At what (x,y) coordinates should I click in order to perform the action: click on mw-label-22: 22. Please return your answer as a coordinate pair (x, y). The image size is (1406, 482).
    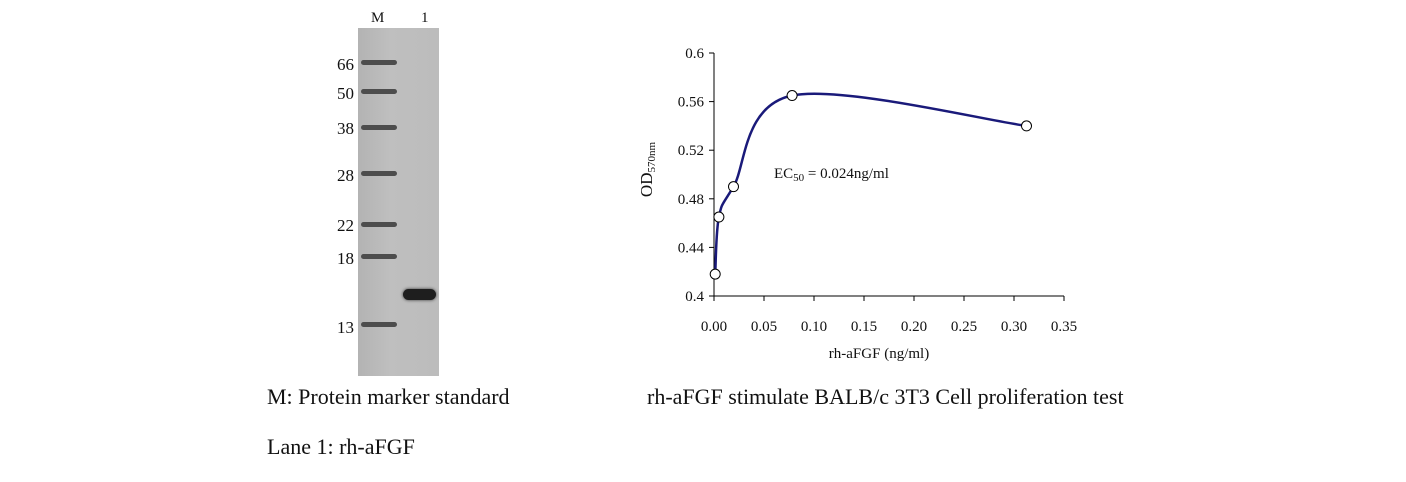
    Looking at the image, I should click on (345, 225).